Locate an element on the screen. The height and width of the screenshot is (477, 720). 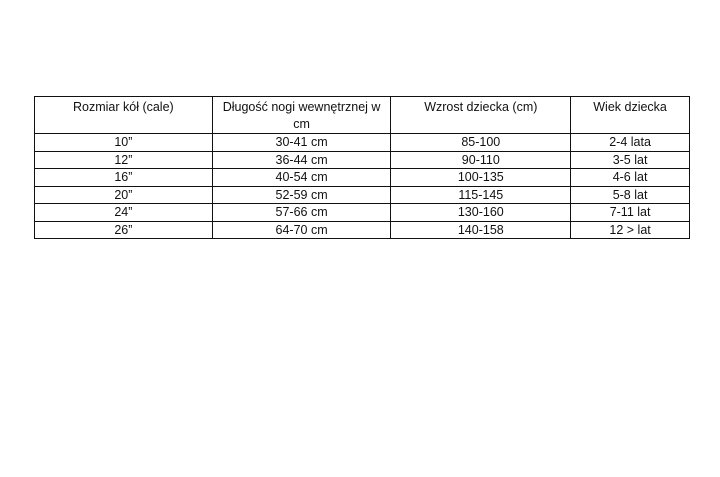
cell-child-height: 140-158 is located at coordinates (481, 229).